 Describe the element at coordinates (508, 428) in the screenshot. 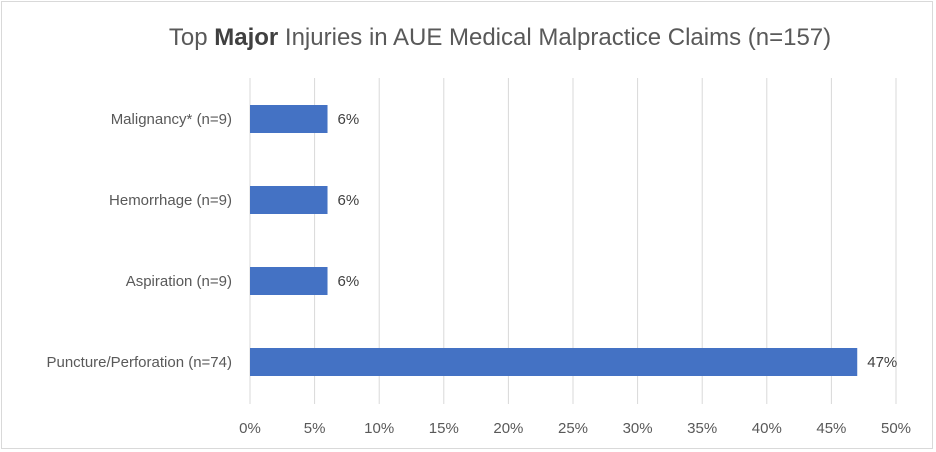

I see `x-tick-label: 20%` at that location.